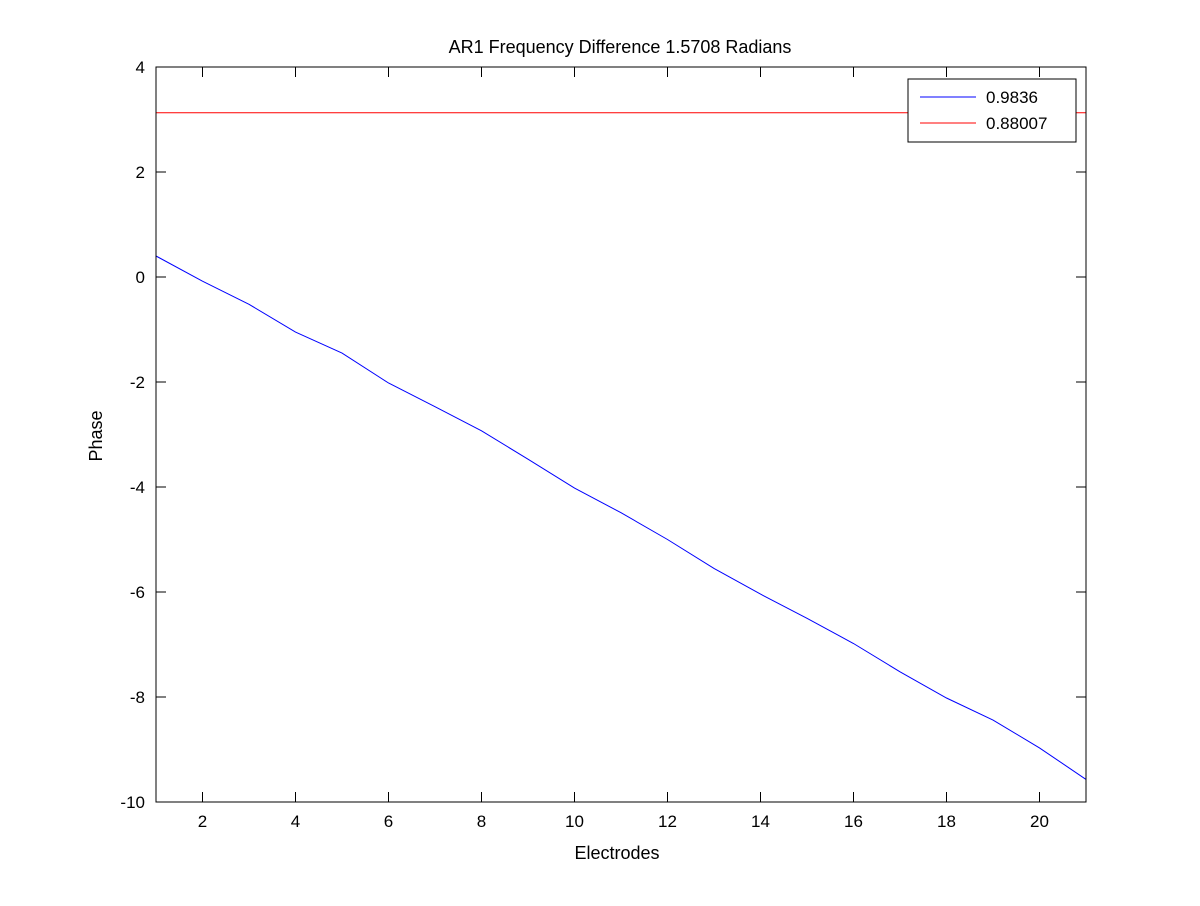 The image size is (1200, 906). Describe the element at coordinates (620, 47) in the screenshot. I see `chart-title: AR1 Frequency Difference 1.5708 Radians` at that location.